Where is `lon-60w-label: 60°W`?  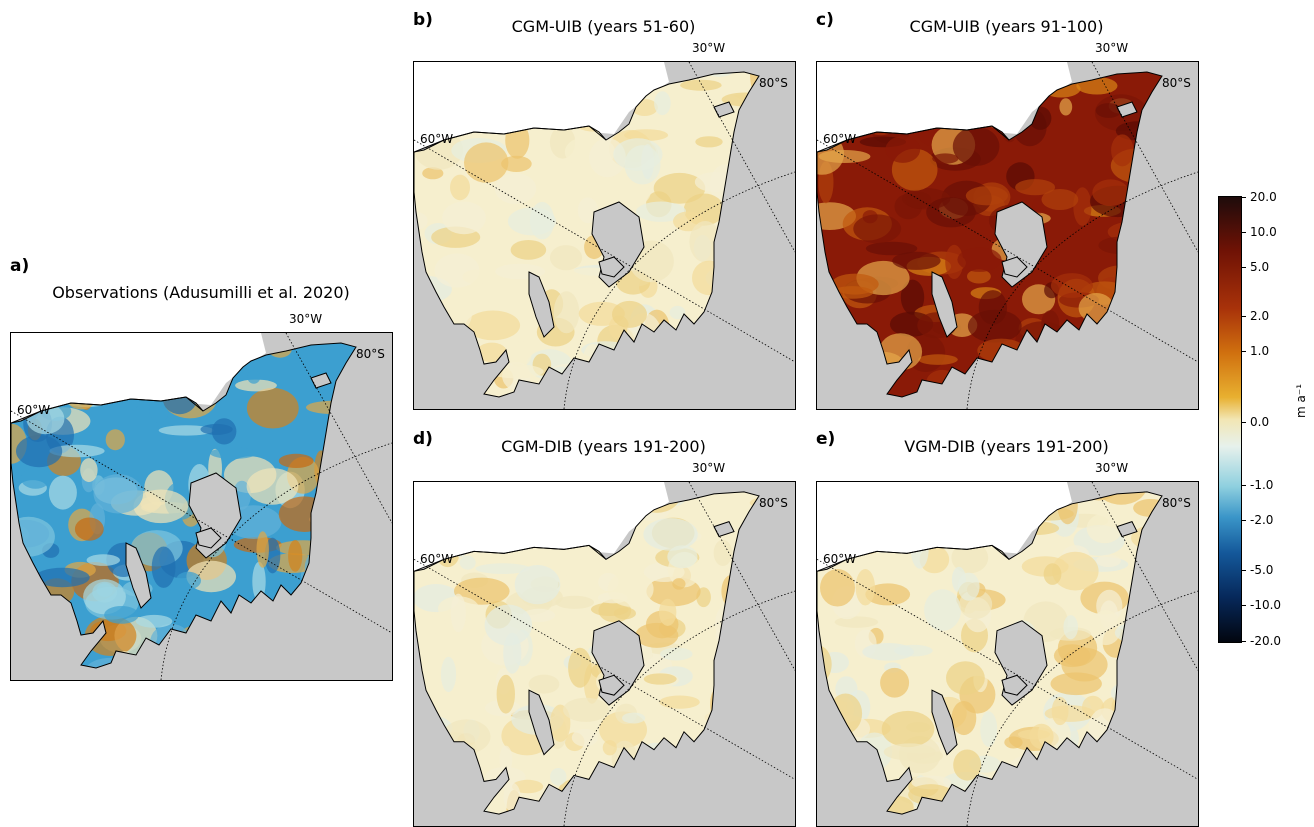 lon-60w-label: 60°W is located at coordinates (840, 139).